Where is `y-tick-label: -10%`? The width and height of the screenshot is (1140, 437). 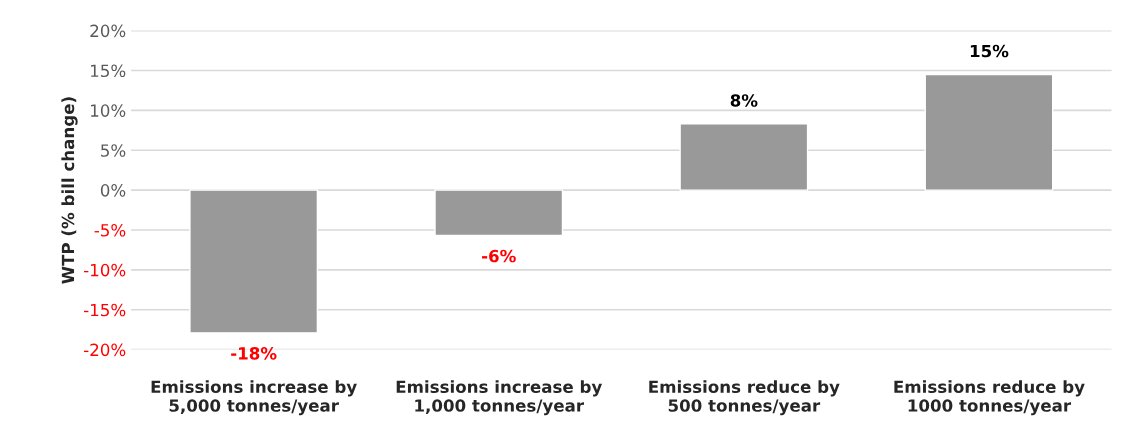
y-tick-label: -10% is located at coordinates (105, 270).